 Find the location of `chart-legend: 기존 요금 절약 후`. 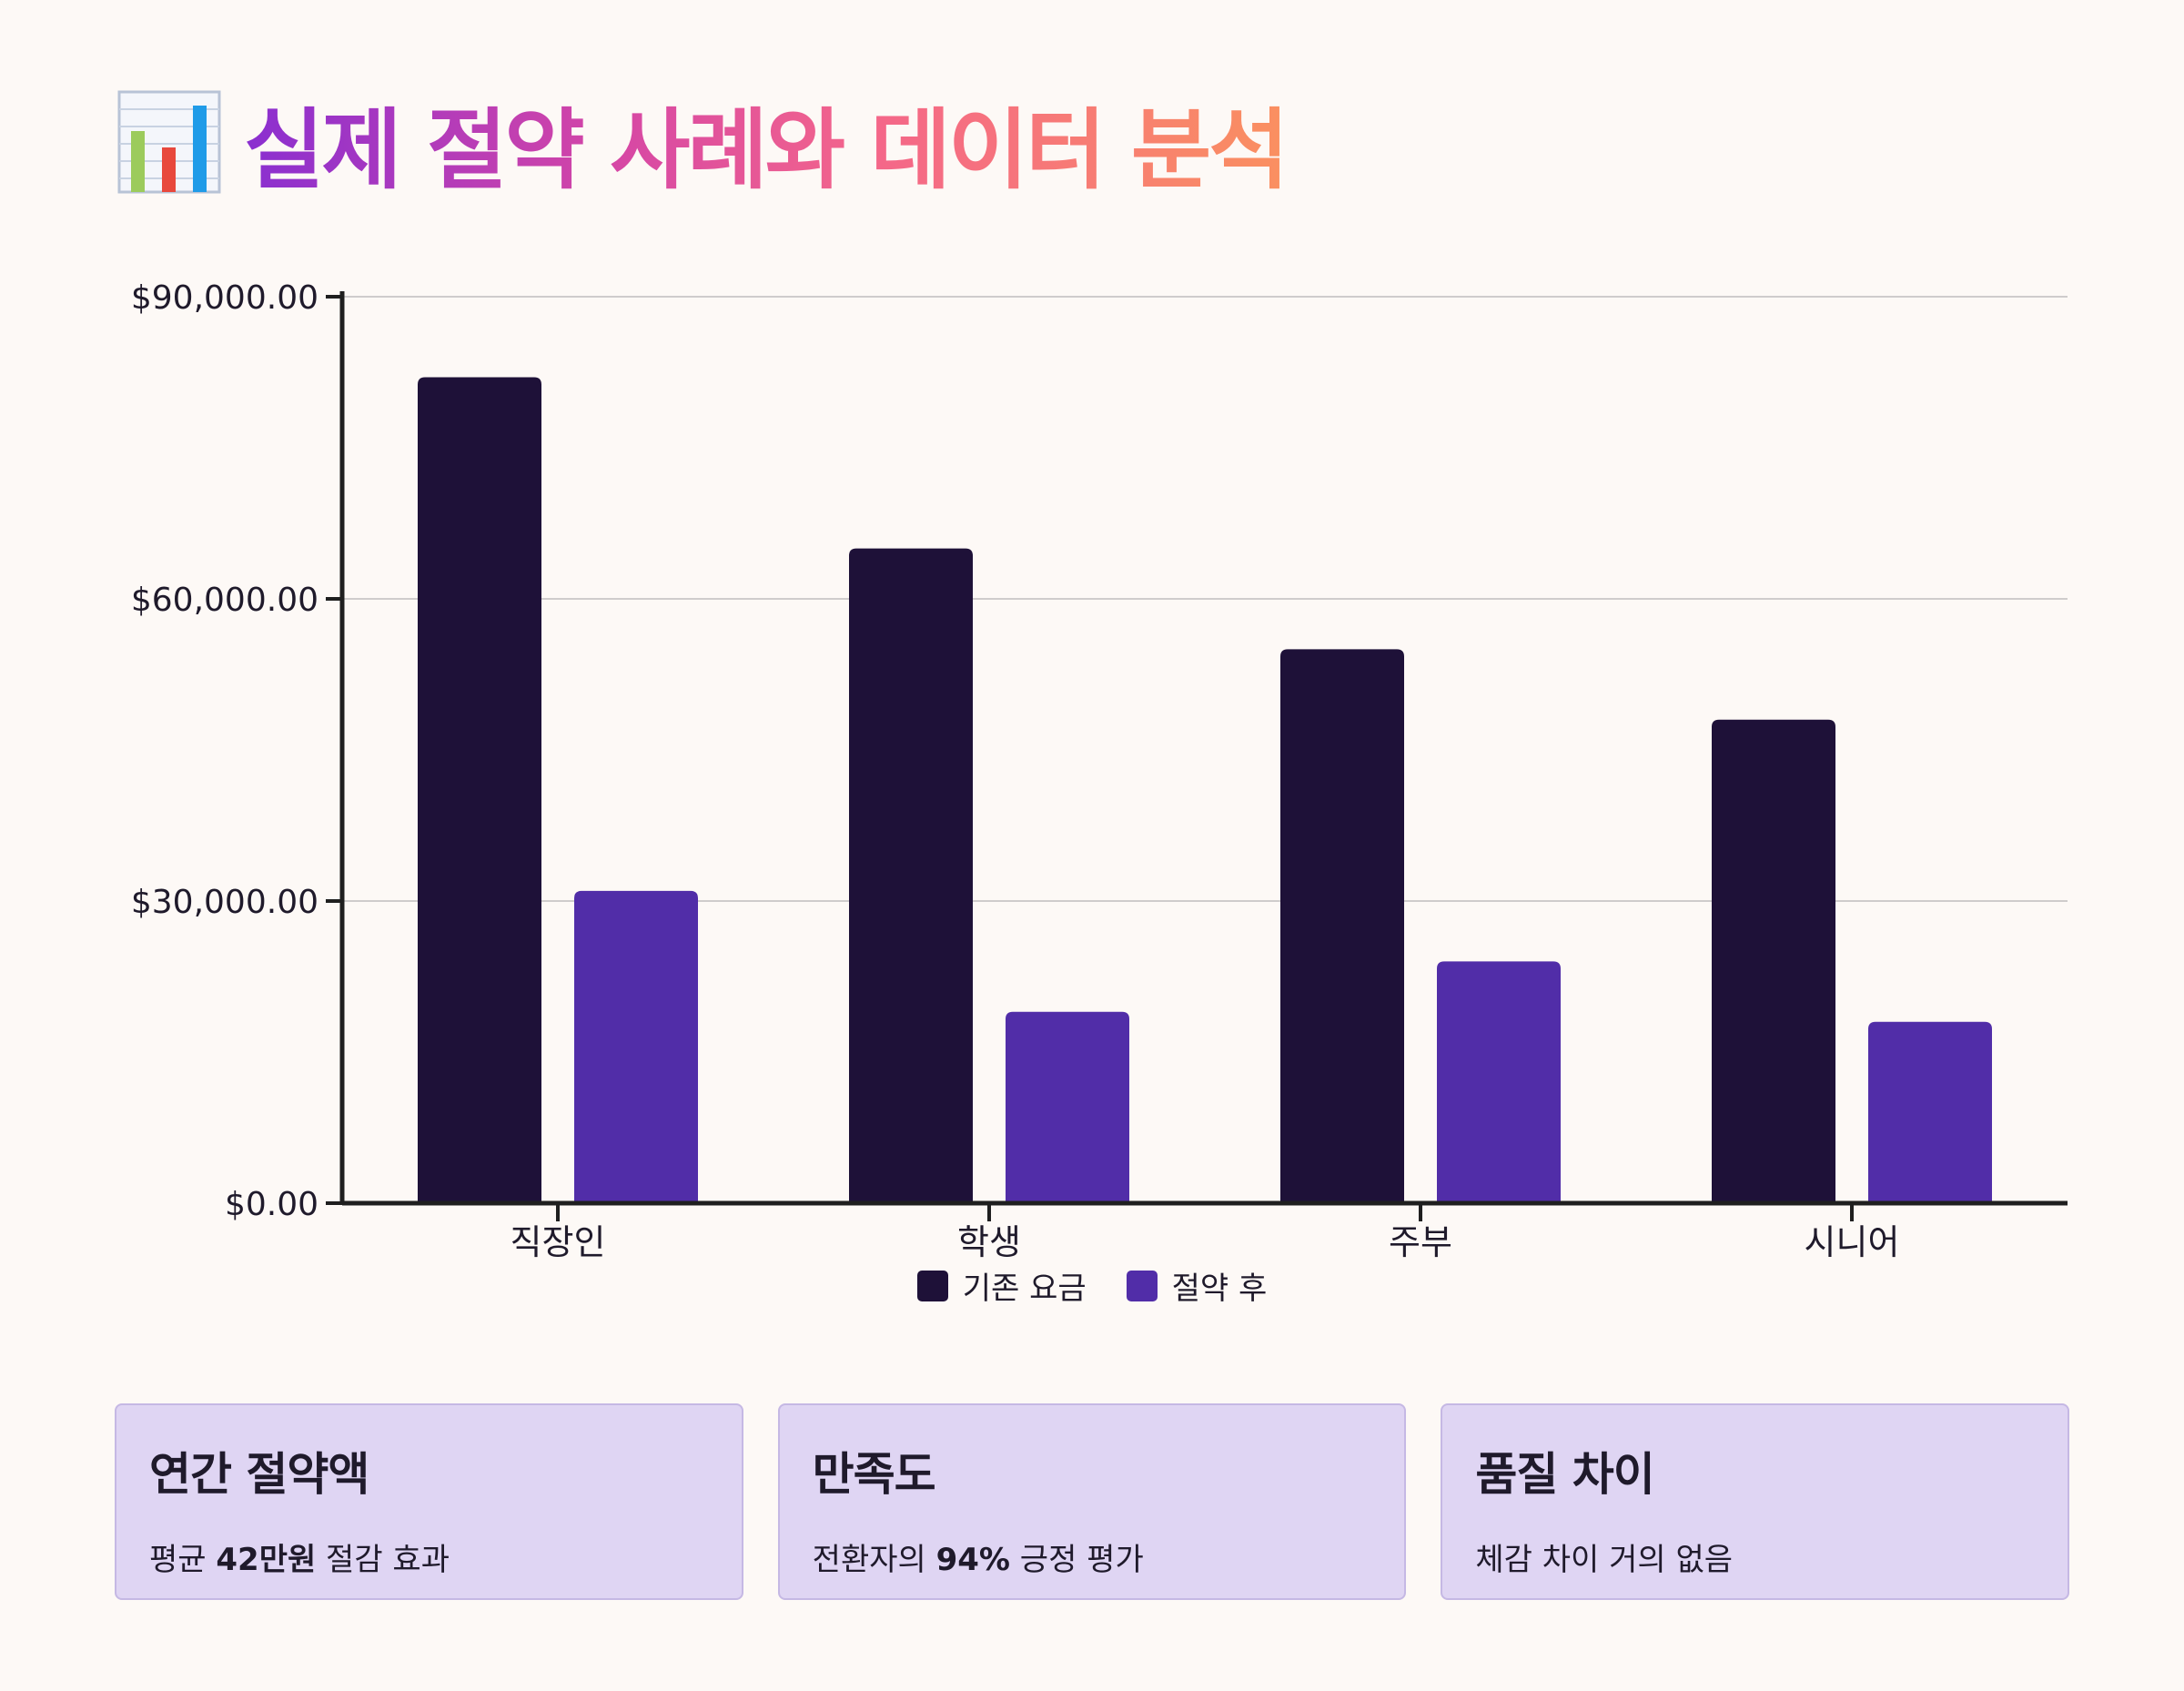

chart-legend: 기존 요금 절약 후 is located at coordinates (1092, 1285).